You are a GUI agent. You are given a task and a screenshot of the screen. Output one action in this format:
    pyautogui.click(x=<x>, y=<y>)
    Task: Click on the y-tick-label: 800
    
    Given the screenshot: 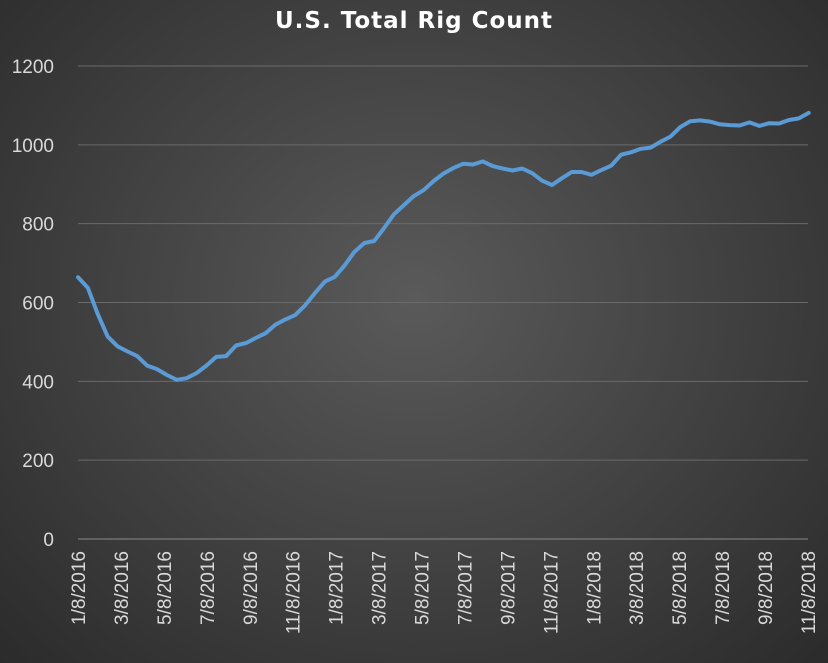 What is the action you would take?
    pyautogui.click(x=38, y=225)
    